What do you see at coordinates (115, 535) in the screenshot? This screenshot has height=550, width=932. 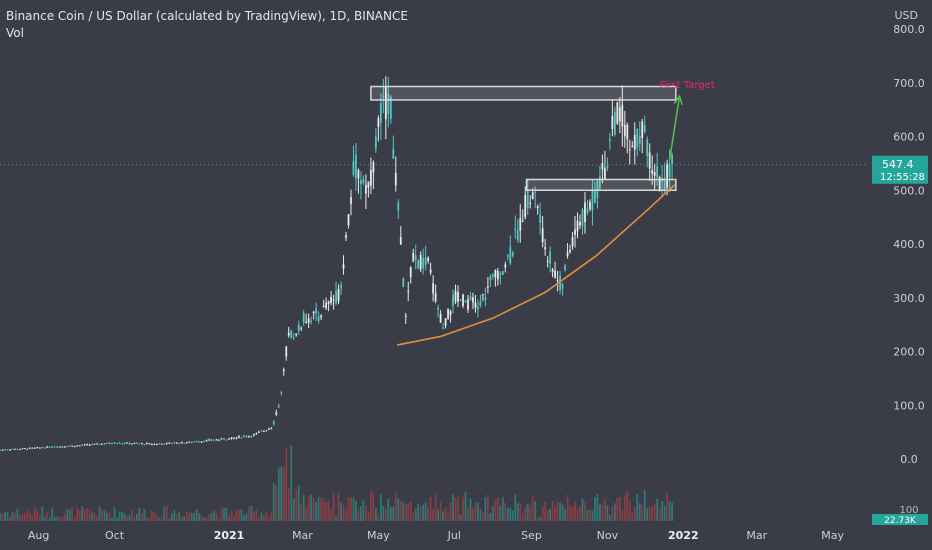 I see `x-tick-label: Oct` at bounding box center [115, 535].